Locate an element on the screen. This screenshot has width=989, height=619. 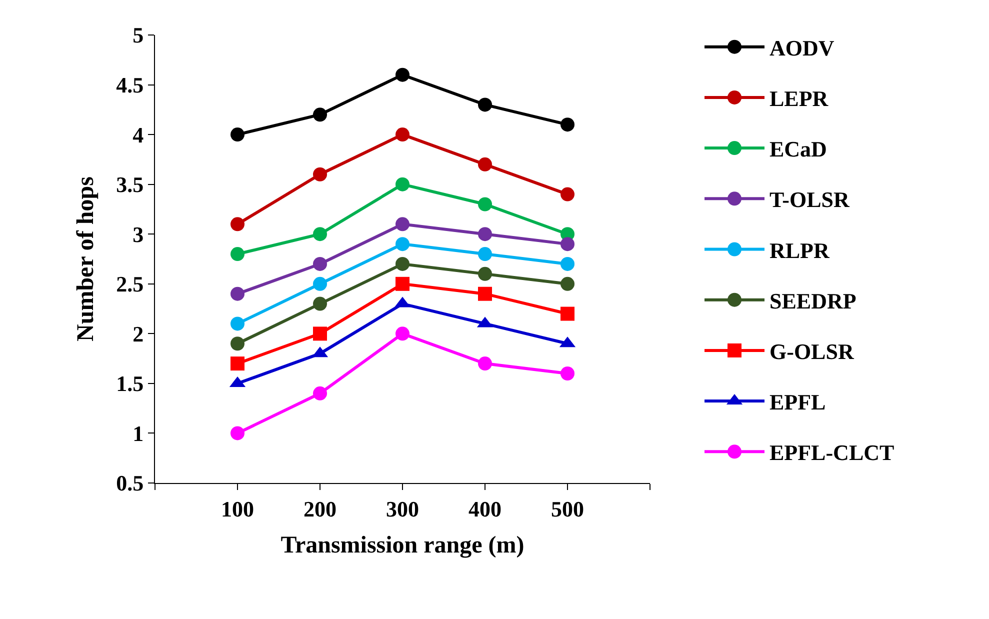
legend-label: ECaD is located at coordinates (798, 149).